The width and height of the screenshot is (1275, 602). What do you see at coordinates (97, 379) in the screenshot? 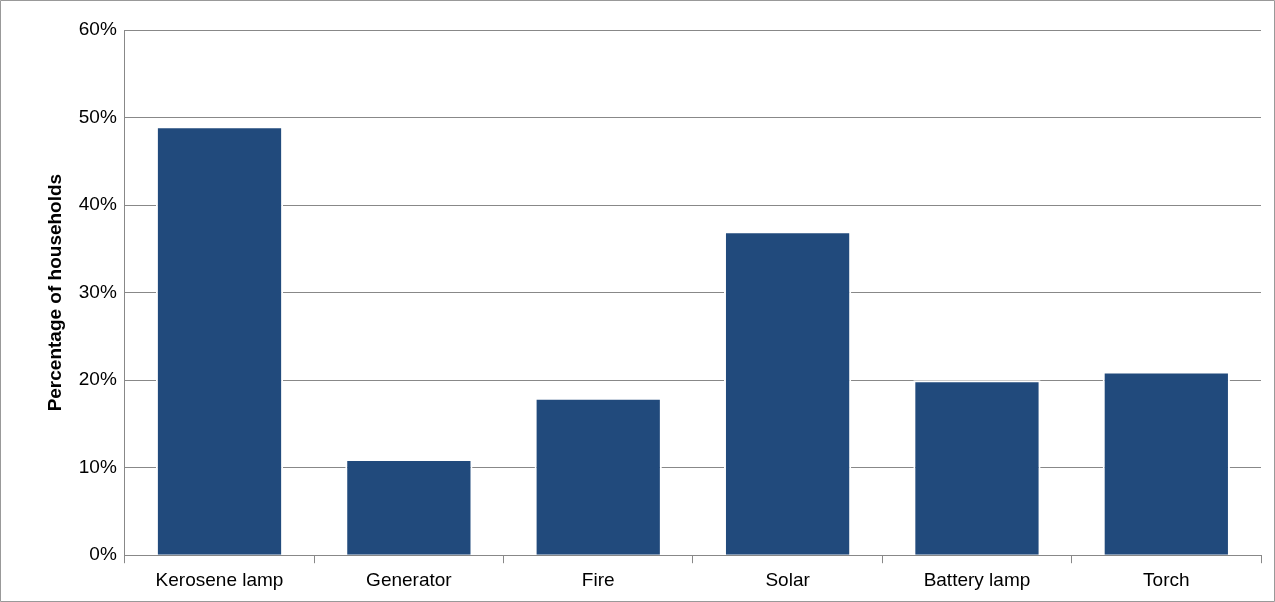
I see `y-tick-label: 20%` at bounding box center [97, 379].